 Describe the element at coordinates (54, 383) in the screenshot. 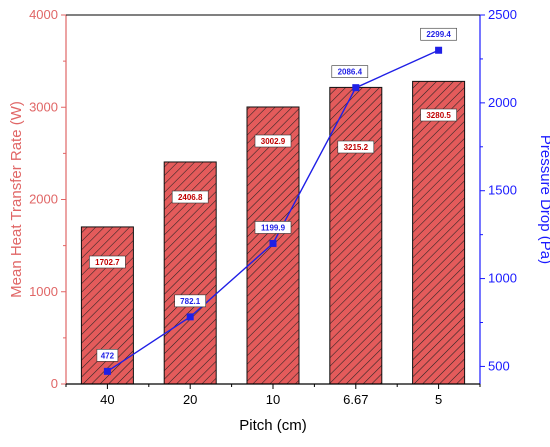

I see `left-tick-label: 0` at that location.